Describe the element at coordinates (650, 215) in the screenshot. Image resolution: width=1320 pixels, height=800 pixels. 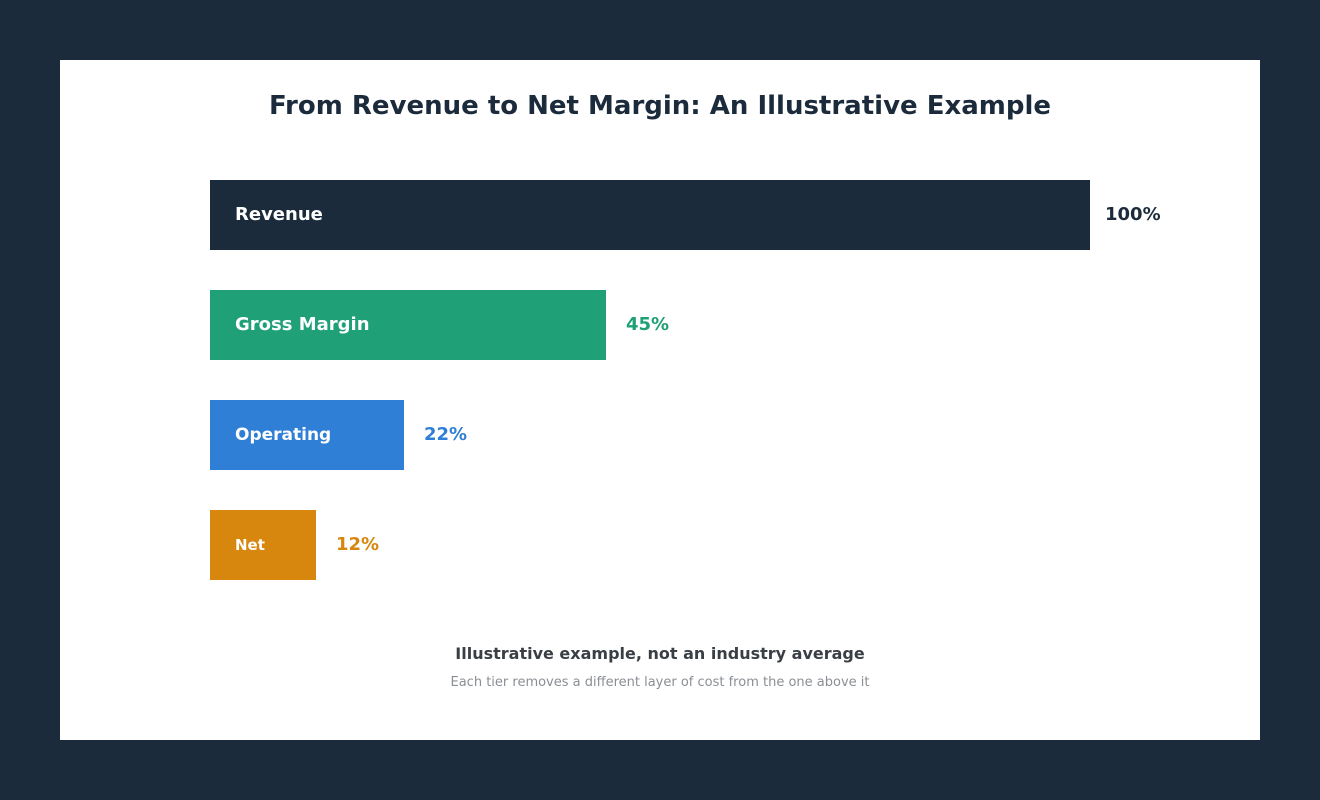
I see `bar-revenue` at that location.